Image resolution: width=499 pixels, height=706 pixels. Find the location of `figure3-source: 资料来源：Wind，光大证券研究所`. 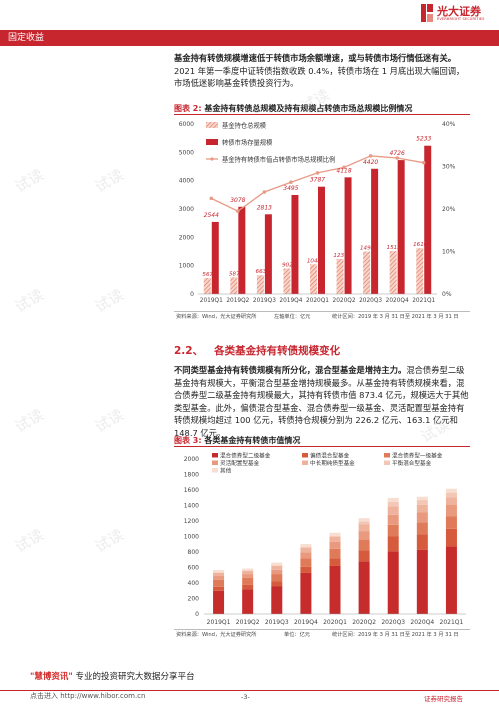

figure3-source: 资料来源：Wind，光大证券研究所 is located at coordinates (216, 635).